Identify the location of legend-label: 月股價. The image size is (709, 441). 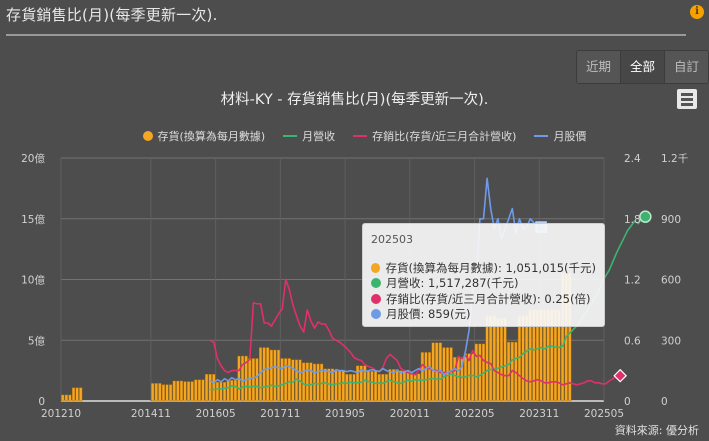
(570, 136).